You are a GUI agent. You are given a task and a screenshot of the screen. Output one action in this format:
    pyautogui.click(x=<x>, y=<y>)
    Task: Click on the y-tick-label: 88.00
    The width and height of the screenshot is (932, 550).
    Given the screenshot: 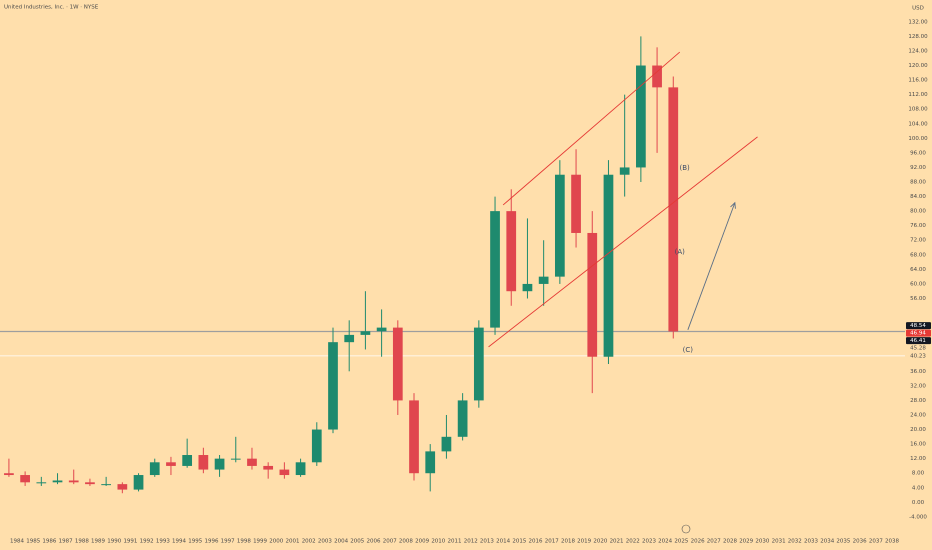 What is the action you would take?
    pyautogui.click(x=918, y=183)
    